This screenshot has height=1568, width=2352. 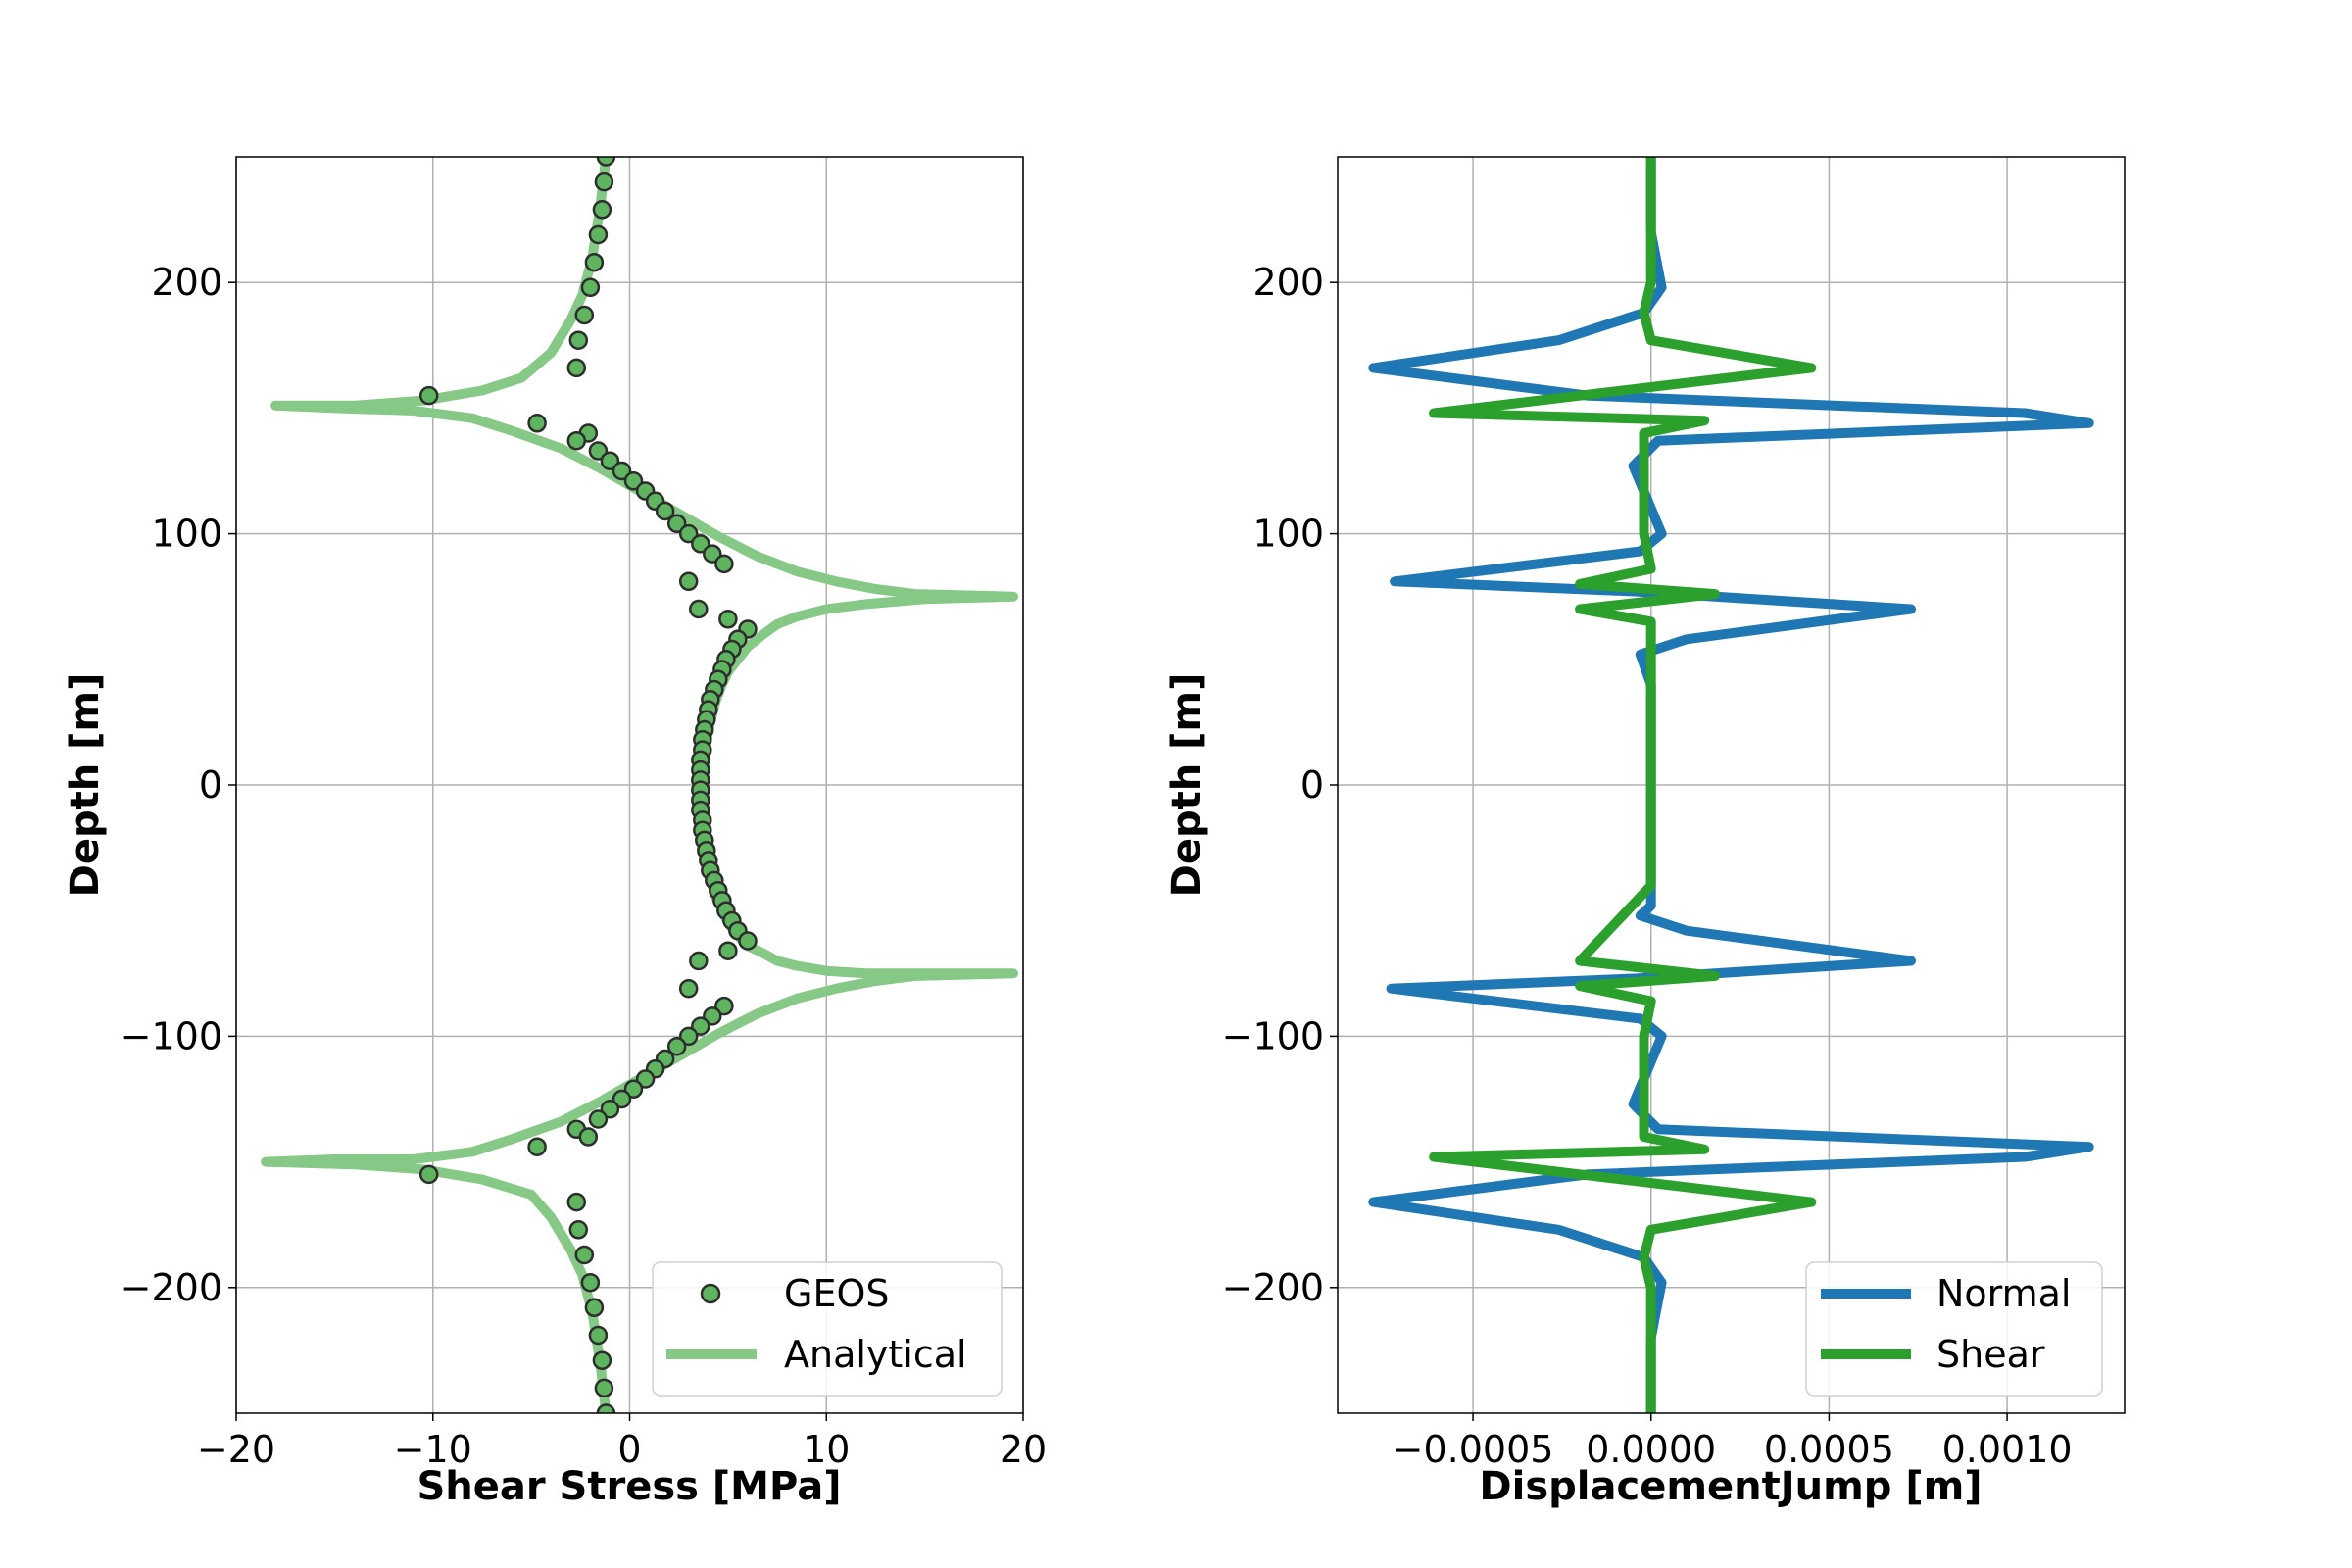 I want to click on x-tick-label: 0, so click(x=629, y=1449).